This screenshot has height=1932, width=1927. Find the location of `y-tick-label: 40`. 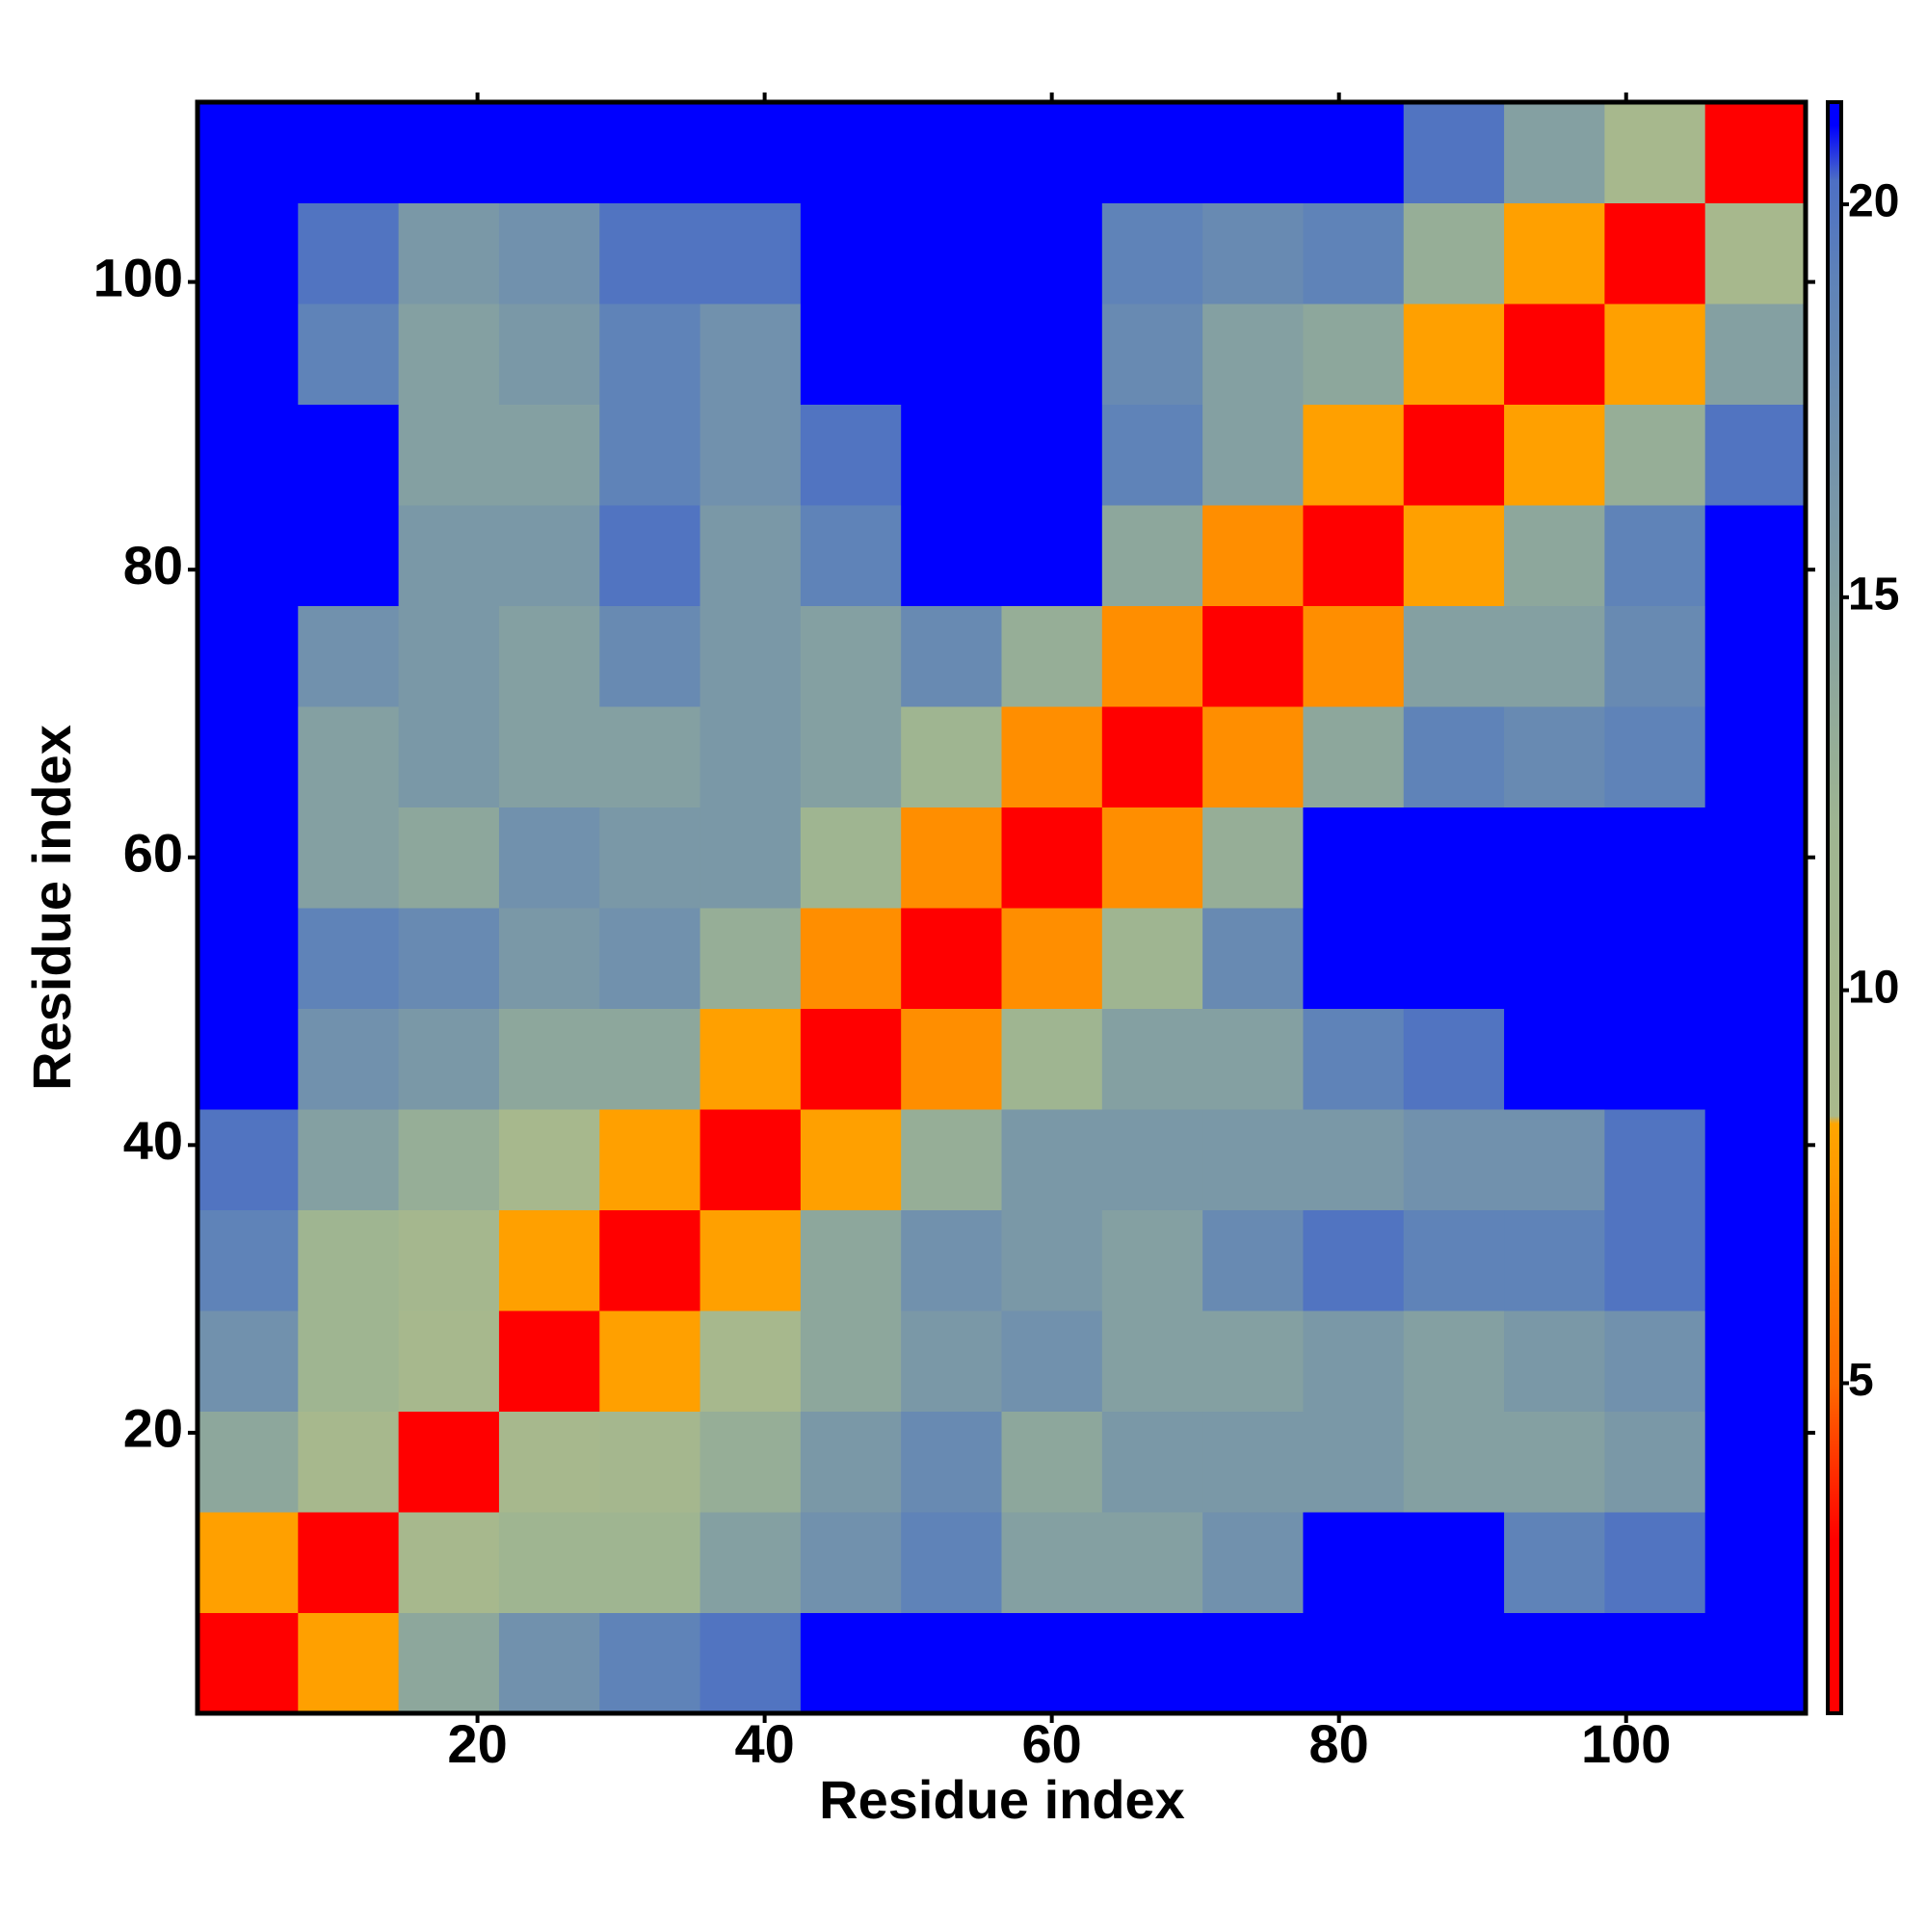

y-tick-label: 40 is located at coordinates (153, 1140).